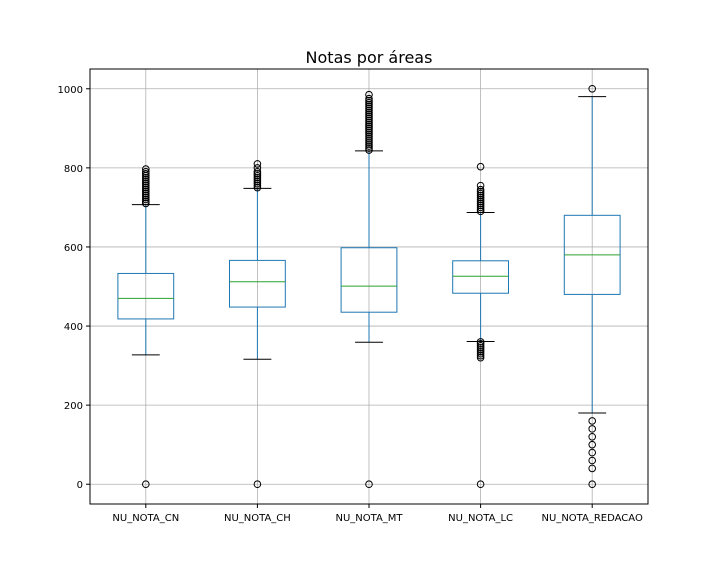  What do you see at coordinates (73, 327) in the screenshot?
I see `y-tick-label: 400` at bounding box center [73, 327].